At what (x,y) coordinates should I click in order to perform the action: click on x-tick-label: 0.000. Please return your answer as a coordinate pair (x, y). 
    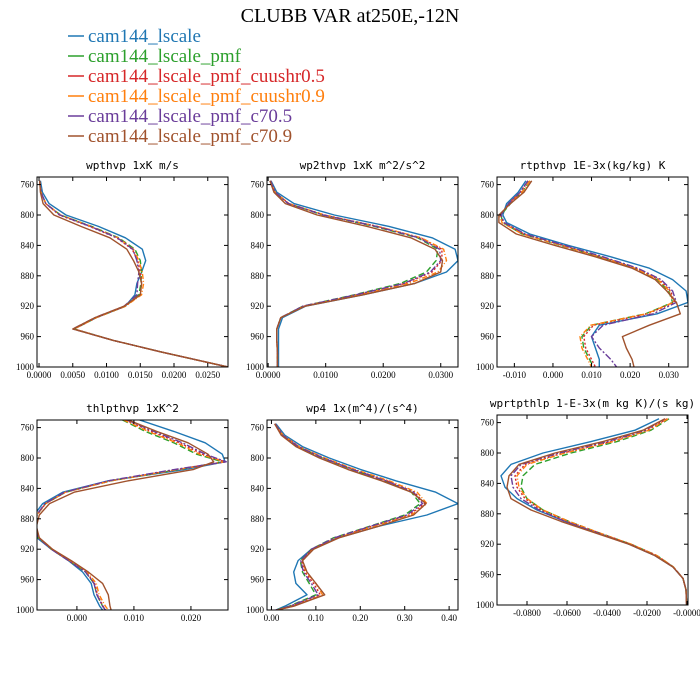
    Looking at the image, I should click on (77, 618).